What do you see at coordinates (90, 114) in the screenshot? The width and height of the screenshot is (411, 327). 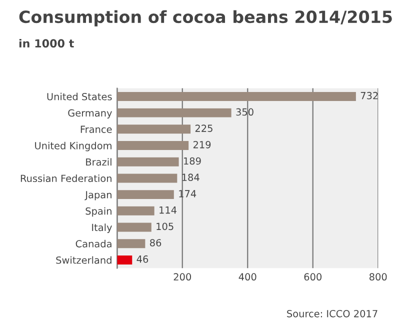 I see `y-tick-label: Germany` at bounding box center [90, 114].